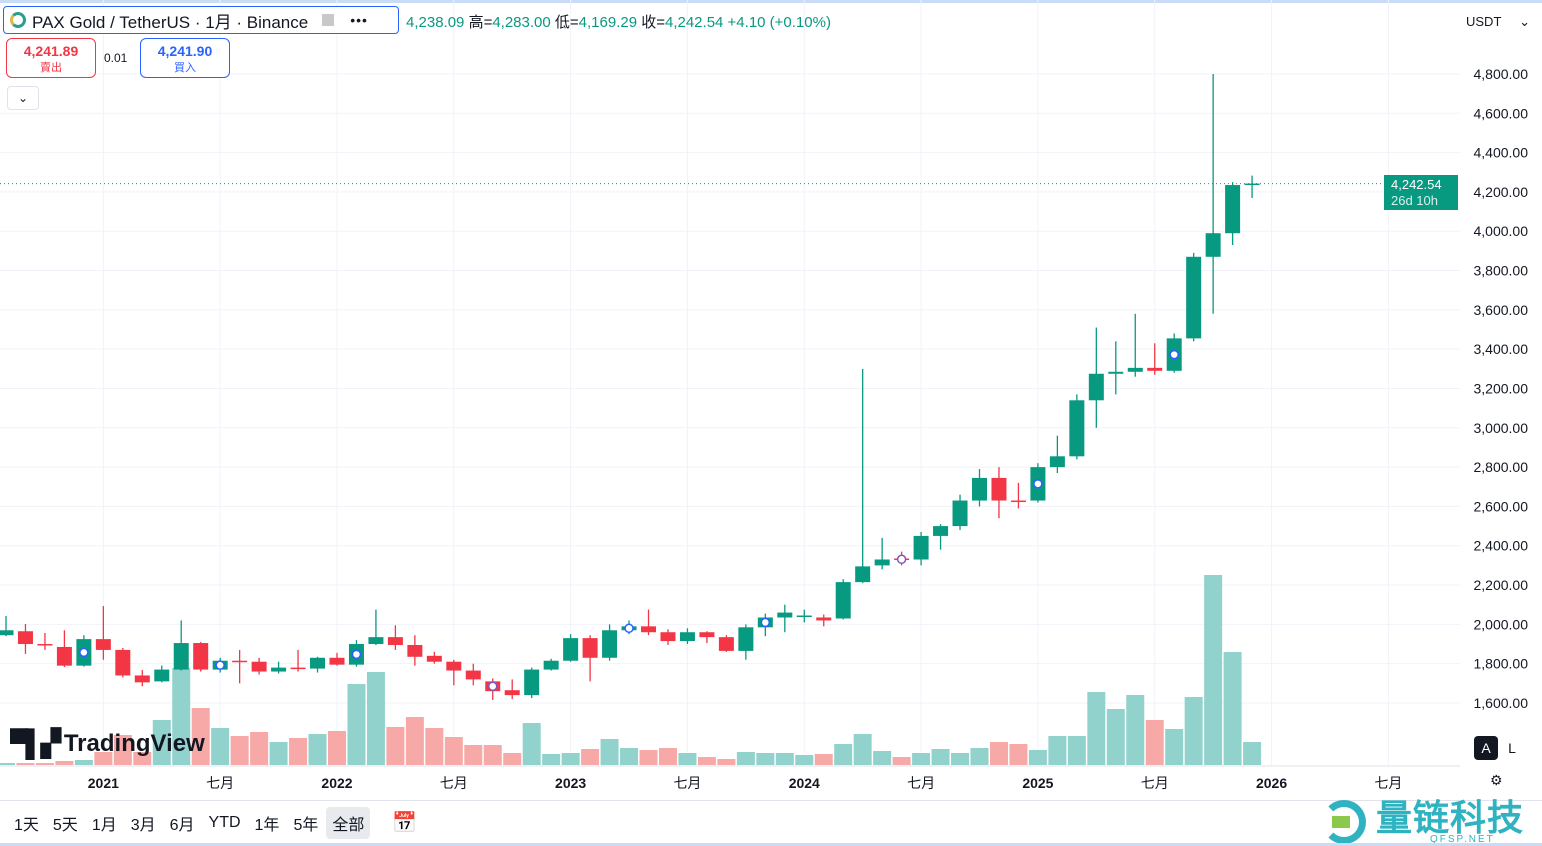 This screenshot has height=846, width=1542. Describe the element at coordinates (405, 823) in the screenshot. I see `calendar-goto-date-icon: 📅` at that location.